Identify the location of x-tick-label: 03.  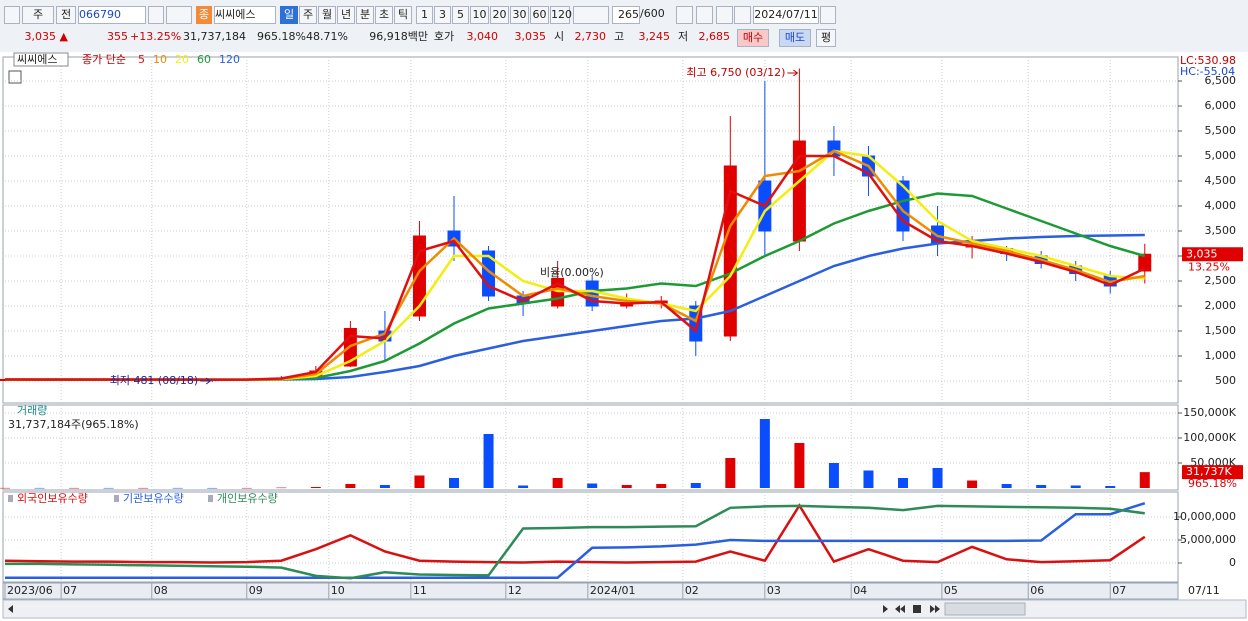
(774, 590).